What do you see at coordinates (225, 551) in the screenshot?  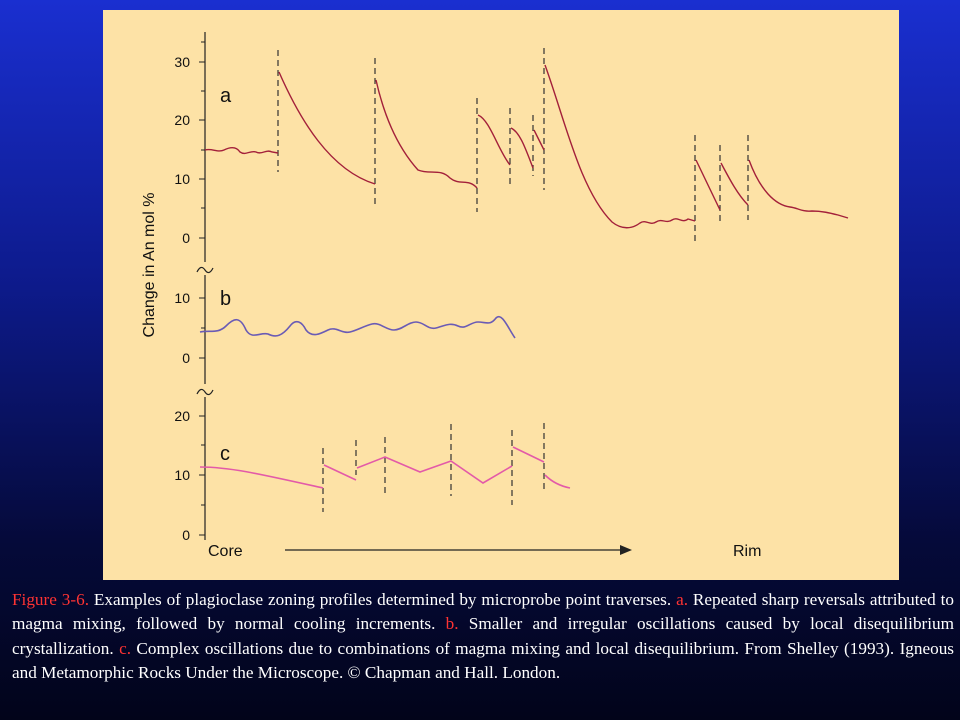 I see `x-start-label: Core` at bounding box center [225, 551].